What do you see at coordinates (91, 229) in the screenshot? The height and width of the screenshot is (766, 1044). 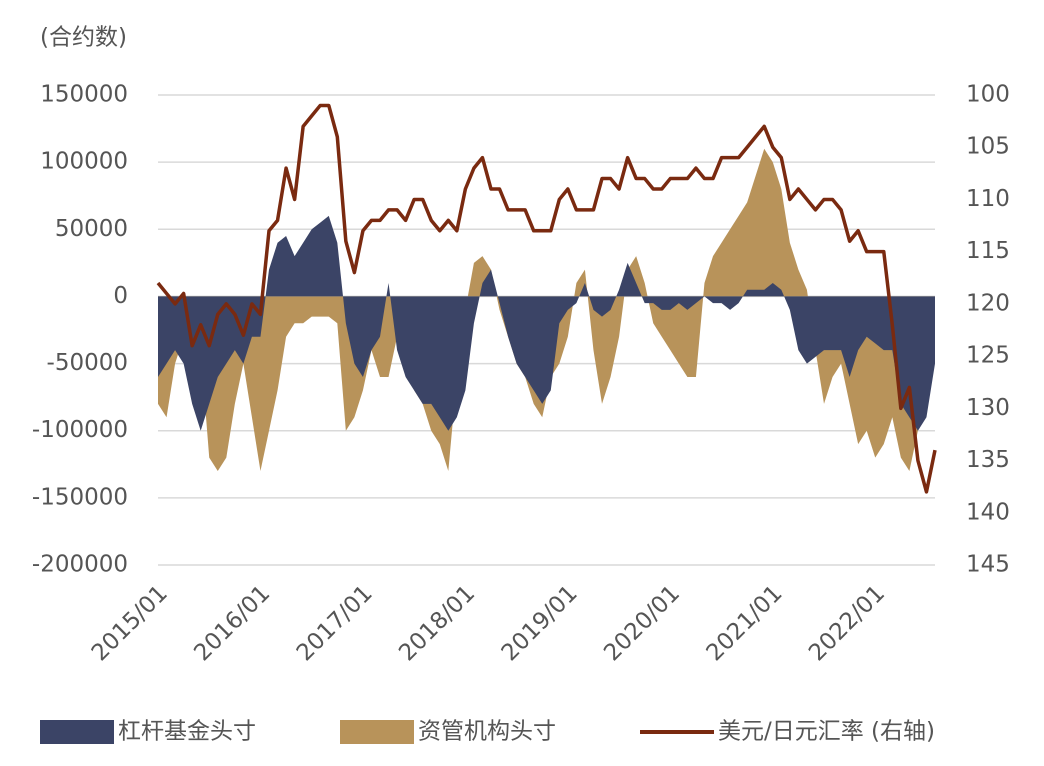 I see `y-tick-label: 50000` at bounding box center [91, 229].